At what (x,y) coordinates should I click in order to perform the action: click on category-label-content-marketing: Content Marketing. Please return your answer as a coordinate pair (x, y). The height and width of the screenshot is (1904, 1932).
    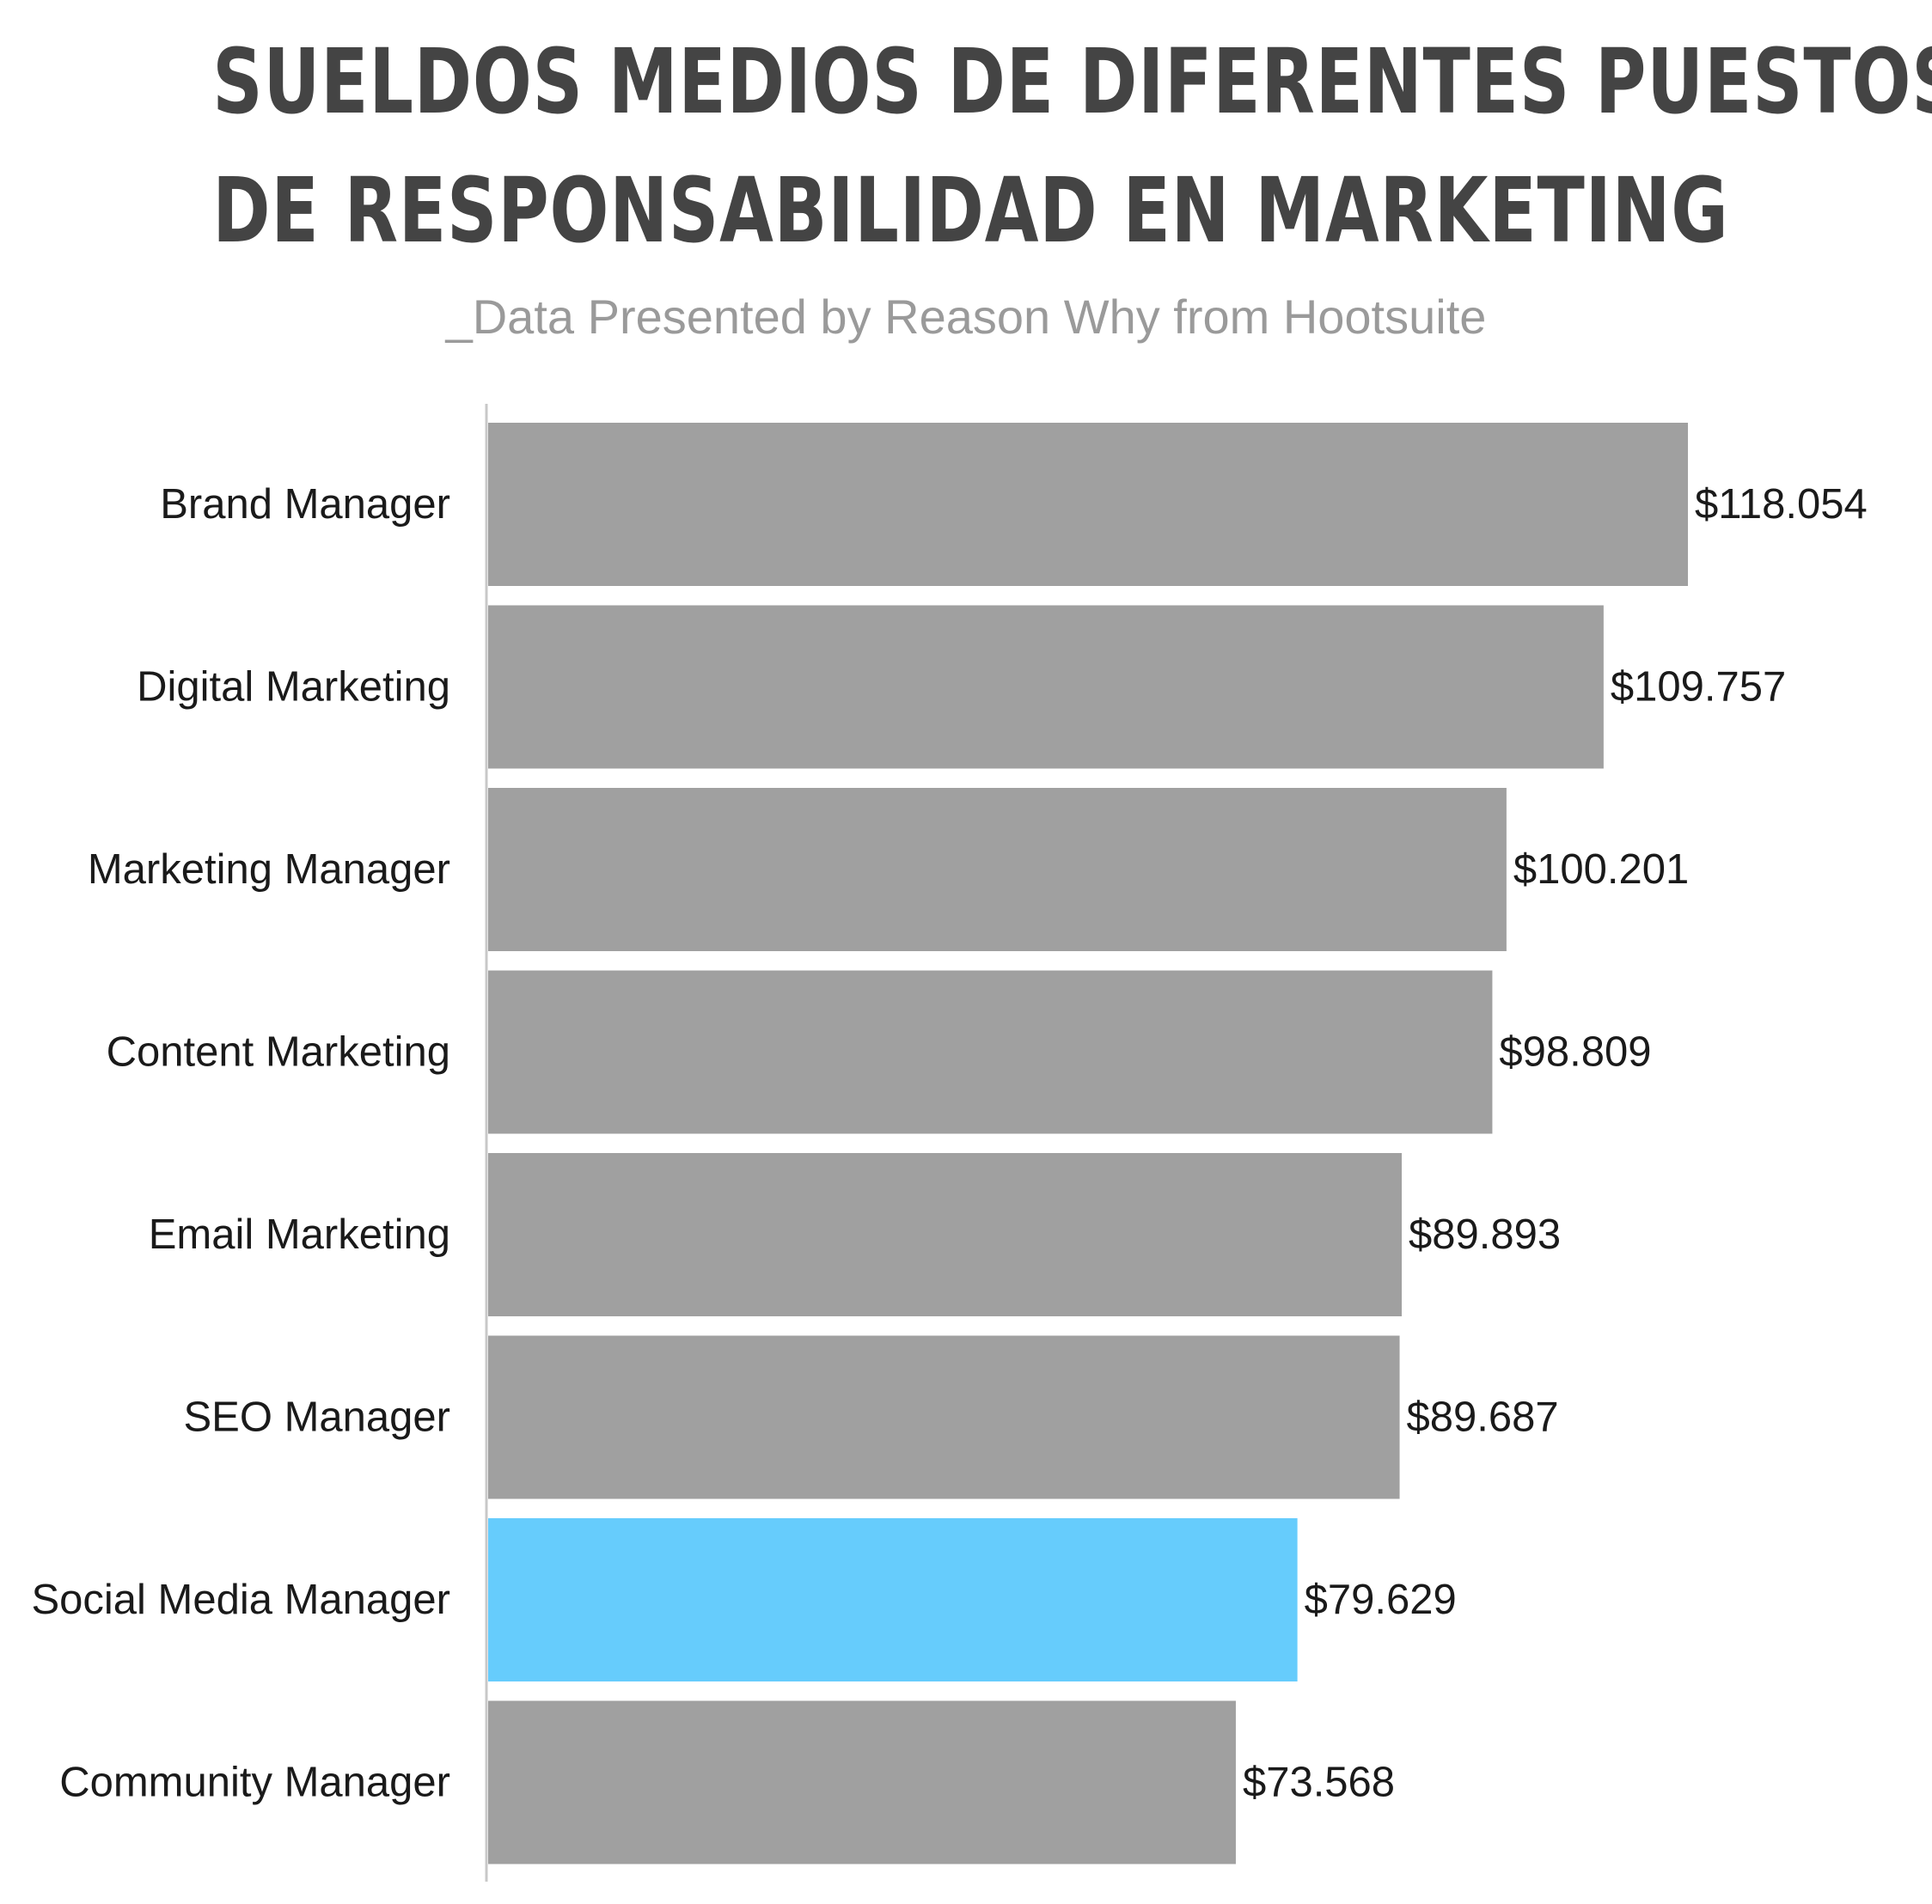
    Looking at the image, I should click on (278, 1053).